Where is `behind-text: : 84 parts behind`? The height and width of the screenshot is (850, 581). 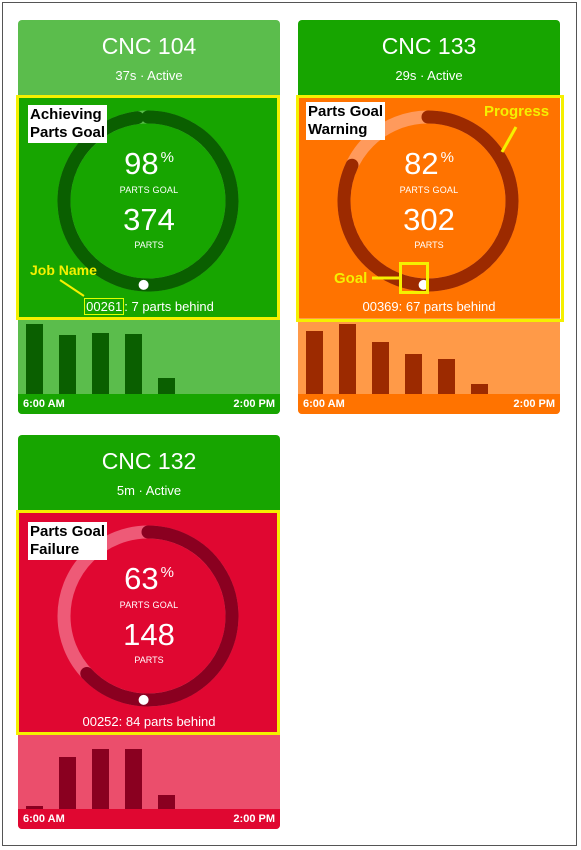
behind-text: : 84 parts behind is located at coordinates (167, 721).